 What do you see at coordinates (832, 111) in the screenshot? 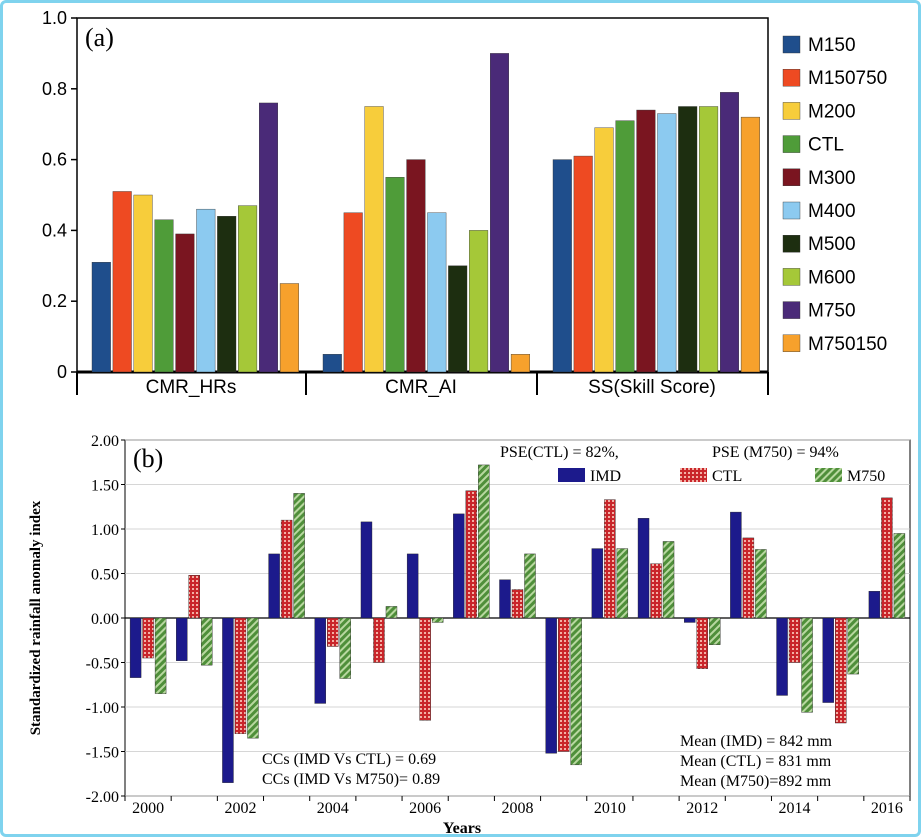
I see `panel-a-legend-label: M200` at bounding box center [832, 111].